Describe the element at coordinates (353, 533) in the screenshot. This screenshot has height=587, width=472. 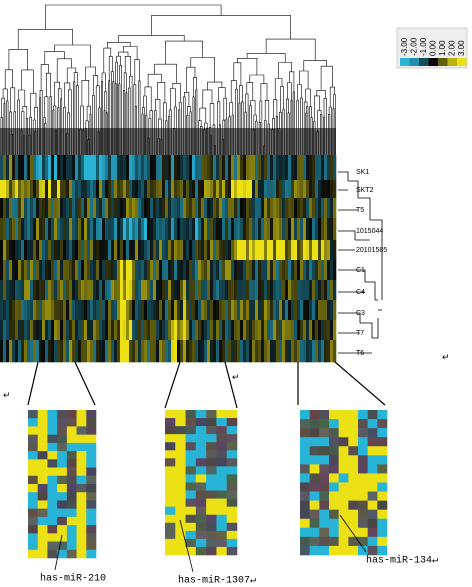
I see `pointer` at that location.